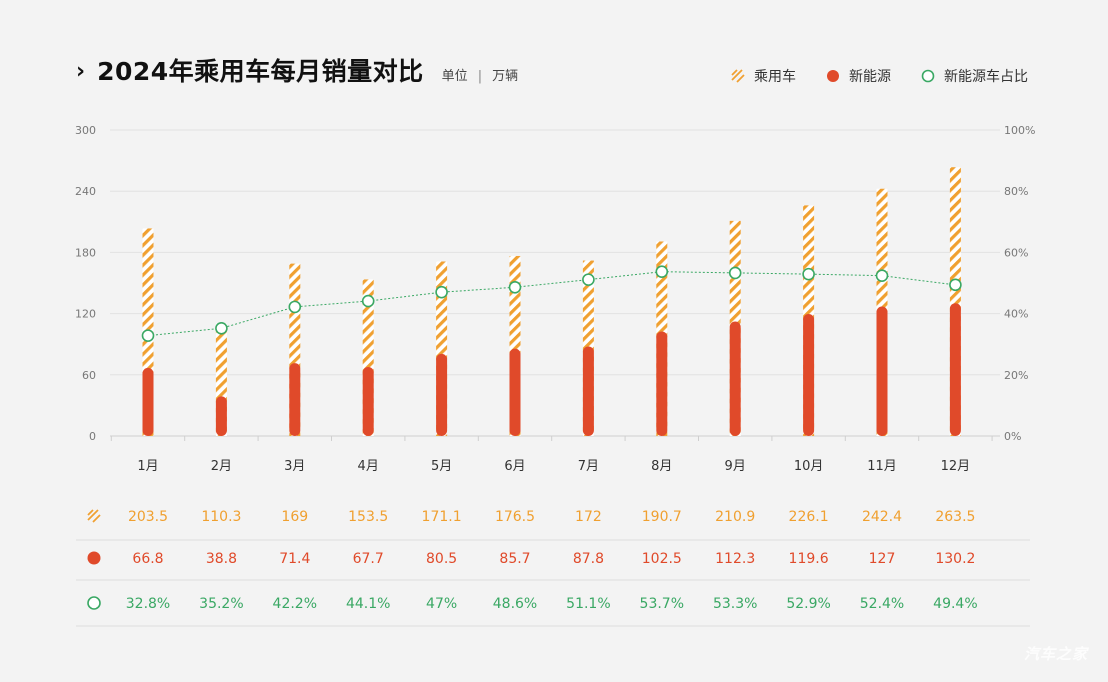 This screenshot has height=682, width=1108. Describe the element at coordinates (809, 517) in the screenshot. I see `table-cell: 226.1` at that location.